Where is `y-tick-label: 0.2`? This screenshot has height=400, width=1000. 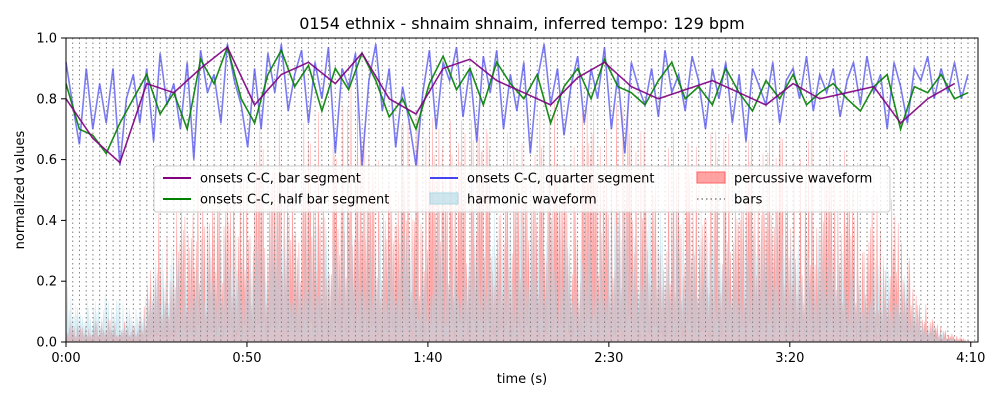 y-tick-label: 0.2 is located at coordinates (46, 282).